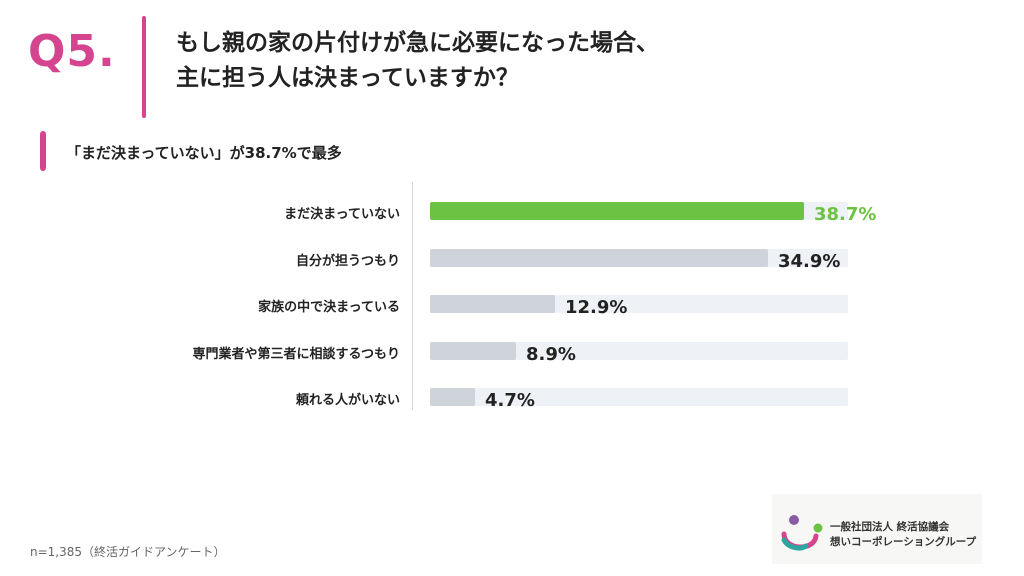  What do you see at coordinates (204, 153) in the screenshot?
I see `subtitle: 「まだ決まっていない」が38.7%で最多` at bounding box center [204, 153].